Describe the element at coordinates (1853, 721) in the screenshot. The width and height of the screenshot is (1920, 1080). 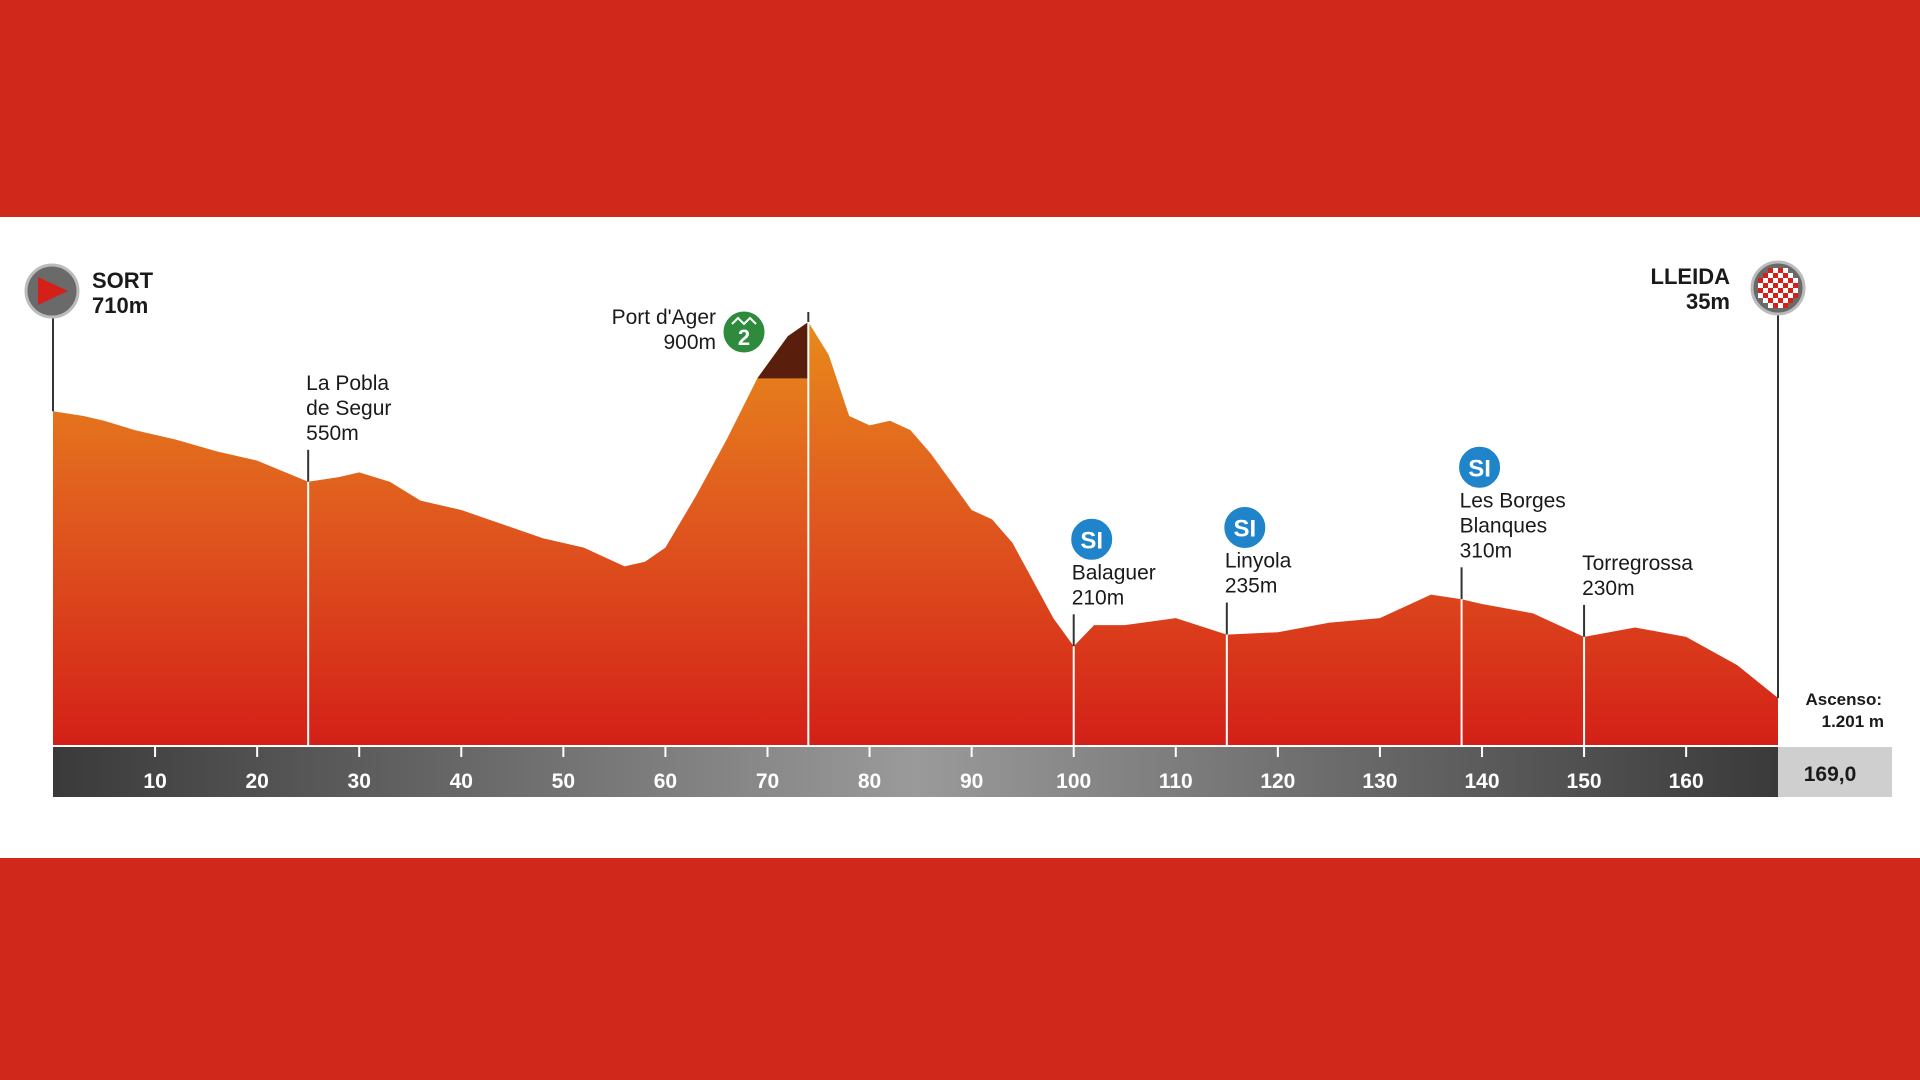
I see `ascent-value: 1.201 m` at that location.